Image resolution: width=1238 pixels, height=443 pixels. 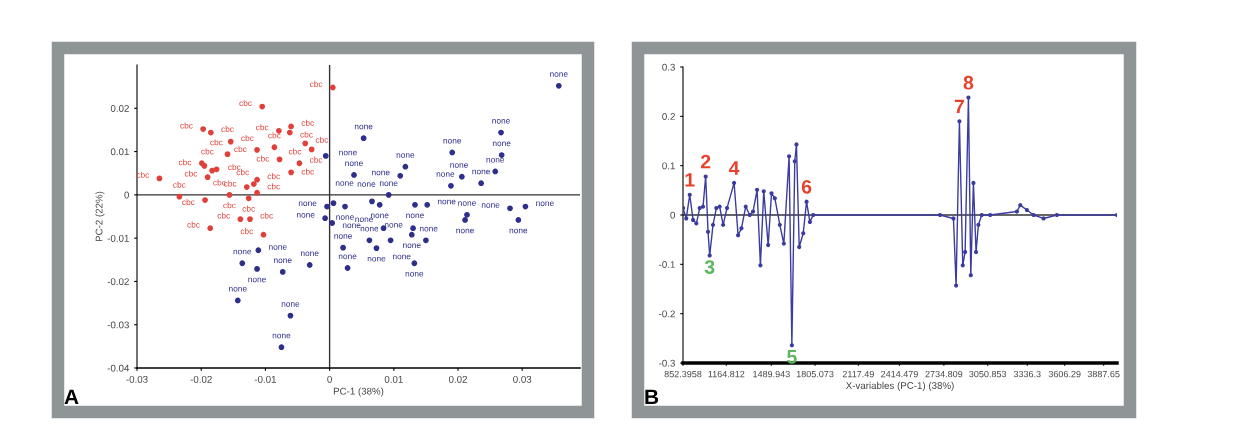 I want to click on y-tick-label: -0.1, so click(x=667, y=264).